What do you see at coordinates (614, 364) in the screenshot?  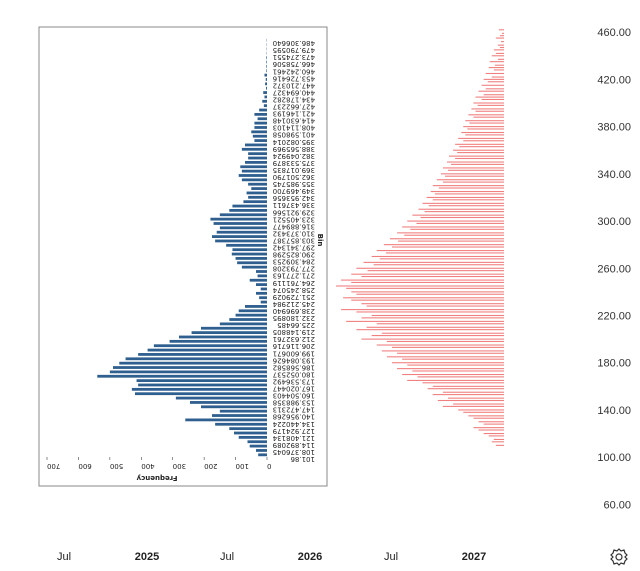 I see `price-tick-label: 180.00` at bounding box center [614, 364].